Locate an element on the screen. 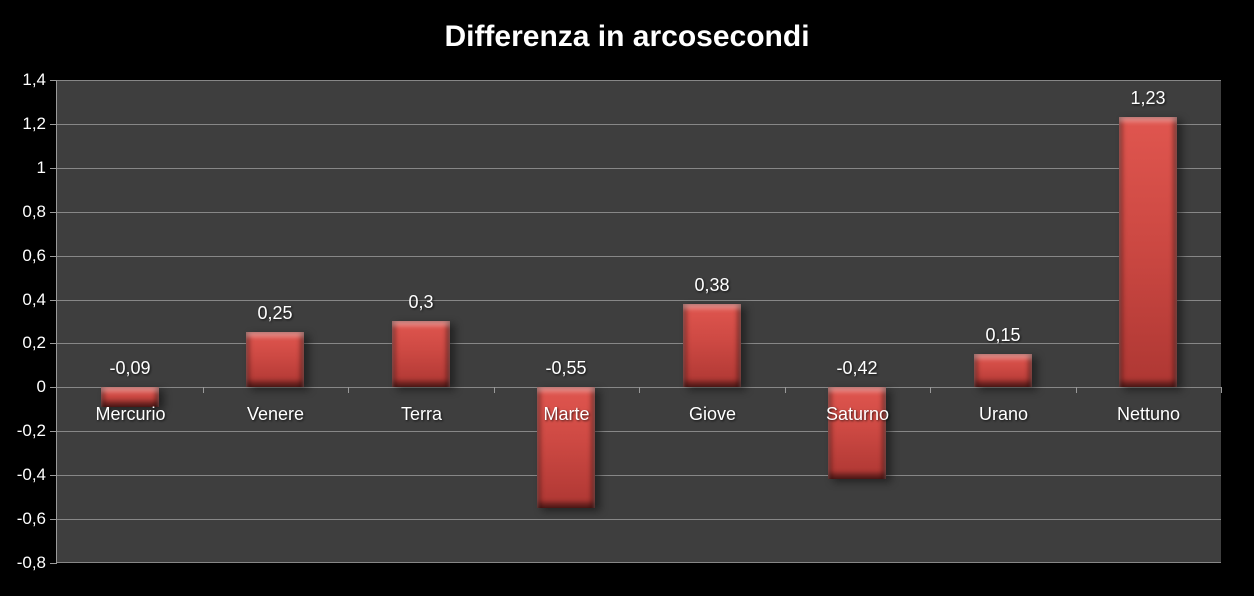 This screenshot has width=1254, height=596. y-axis-label: -0,2 is located at coordinates (31, 430).